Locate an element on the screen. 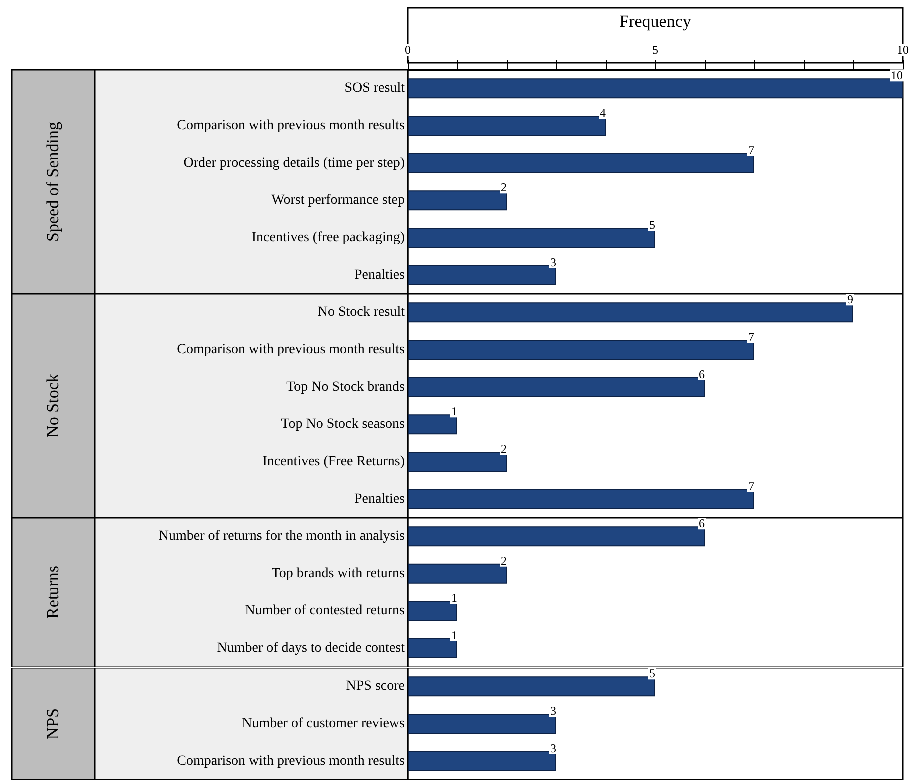  y-tick-label: Order processing details (time per step) is located at coordinates (295, 163).